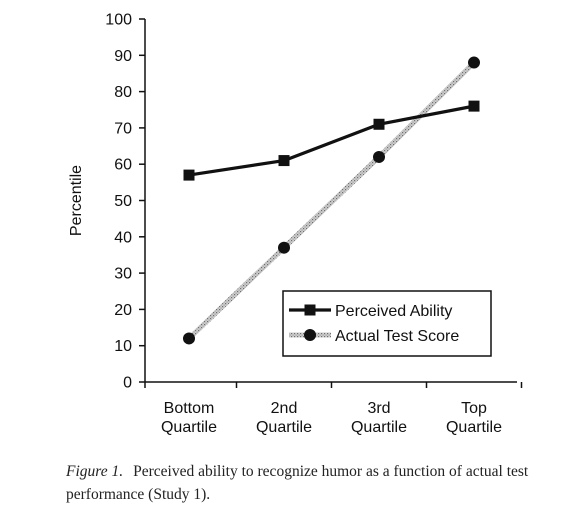  I want to click on y-tick-label: 80, so click(123, 92).